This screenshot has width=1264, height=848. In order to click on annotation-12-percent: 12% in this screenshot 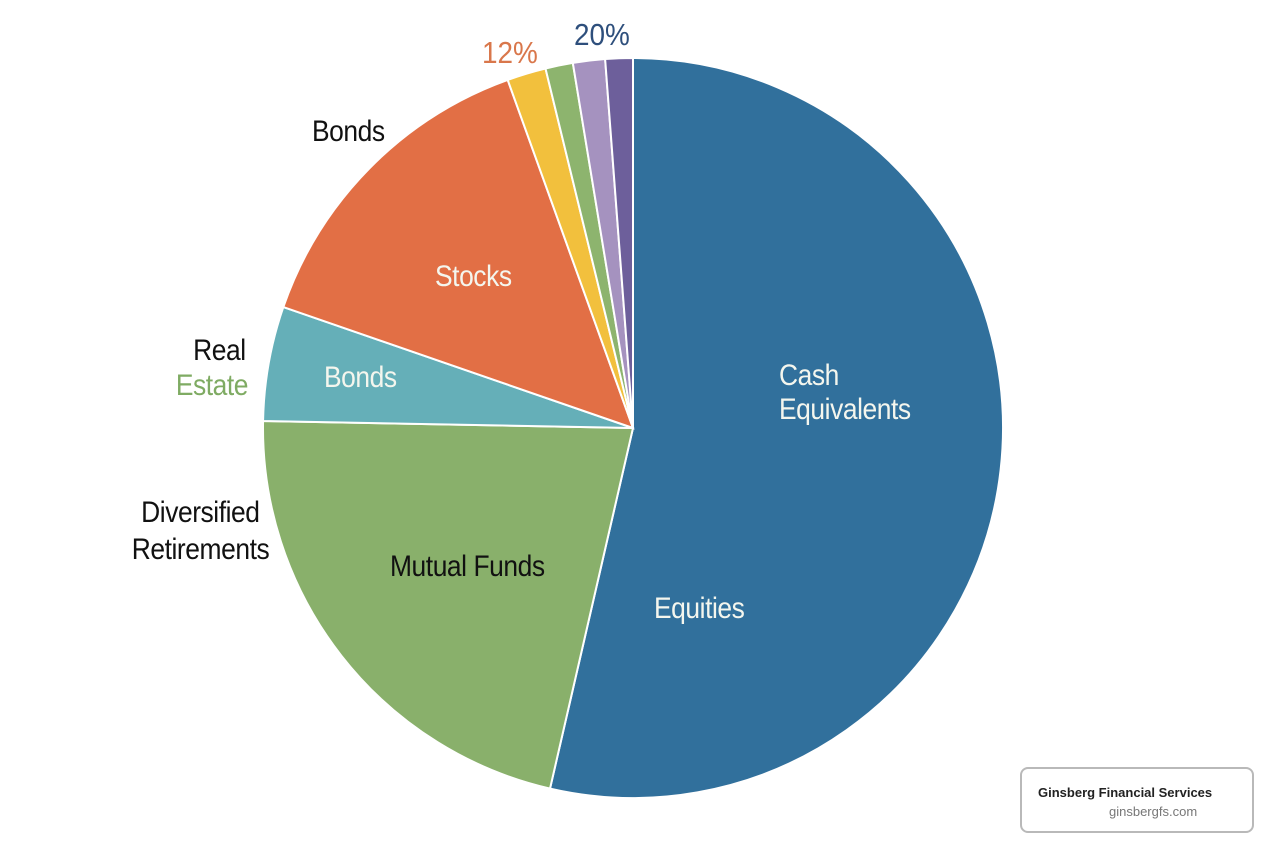, I will do `click(510, 52)`.